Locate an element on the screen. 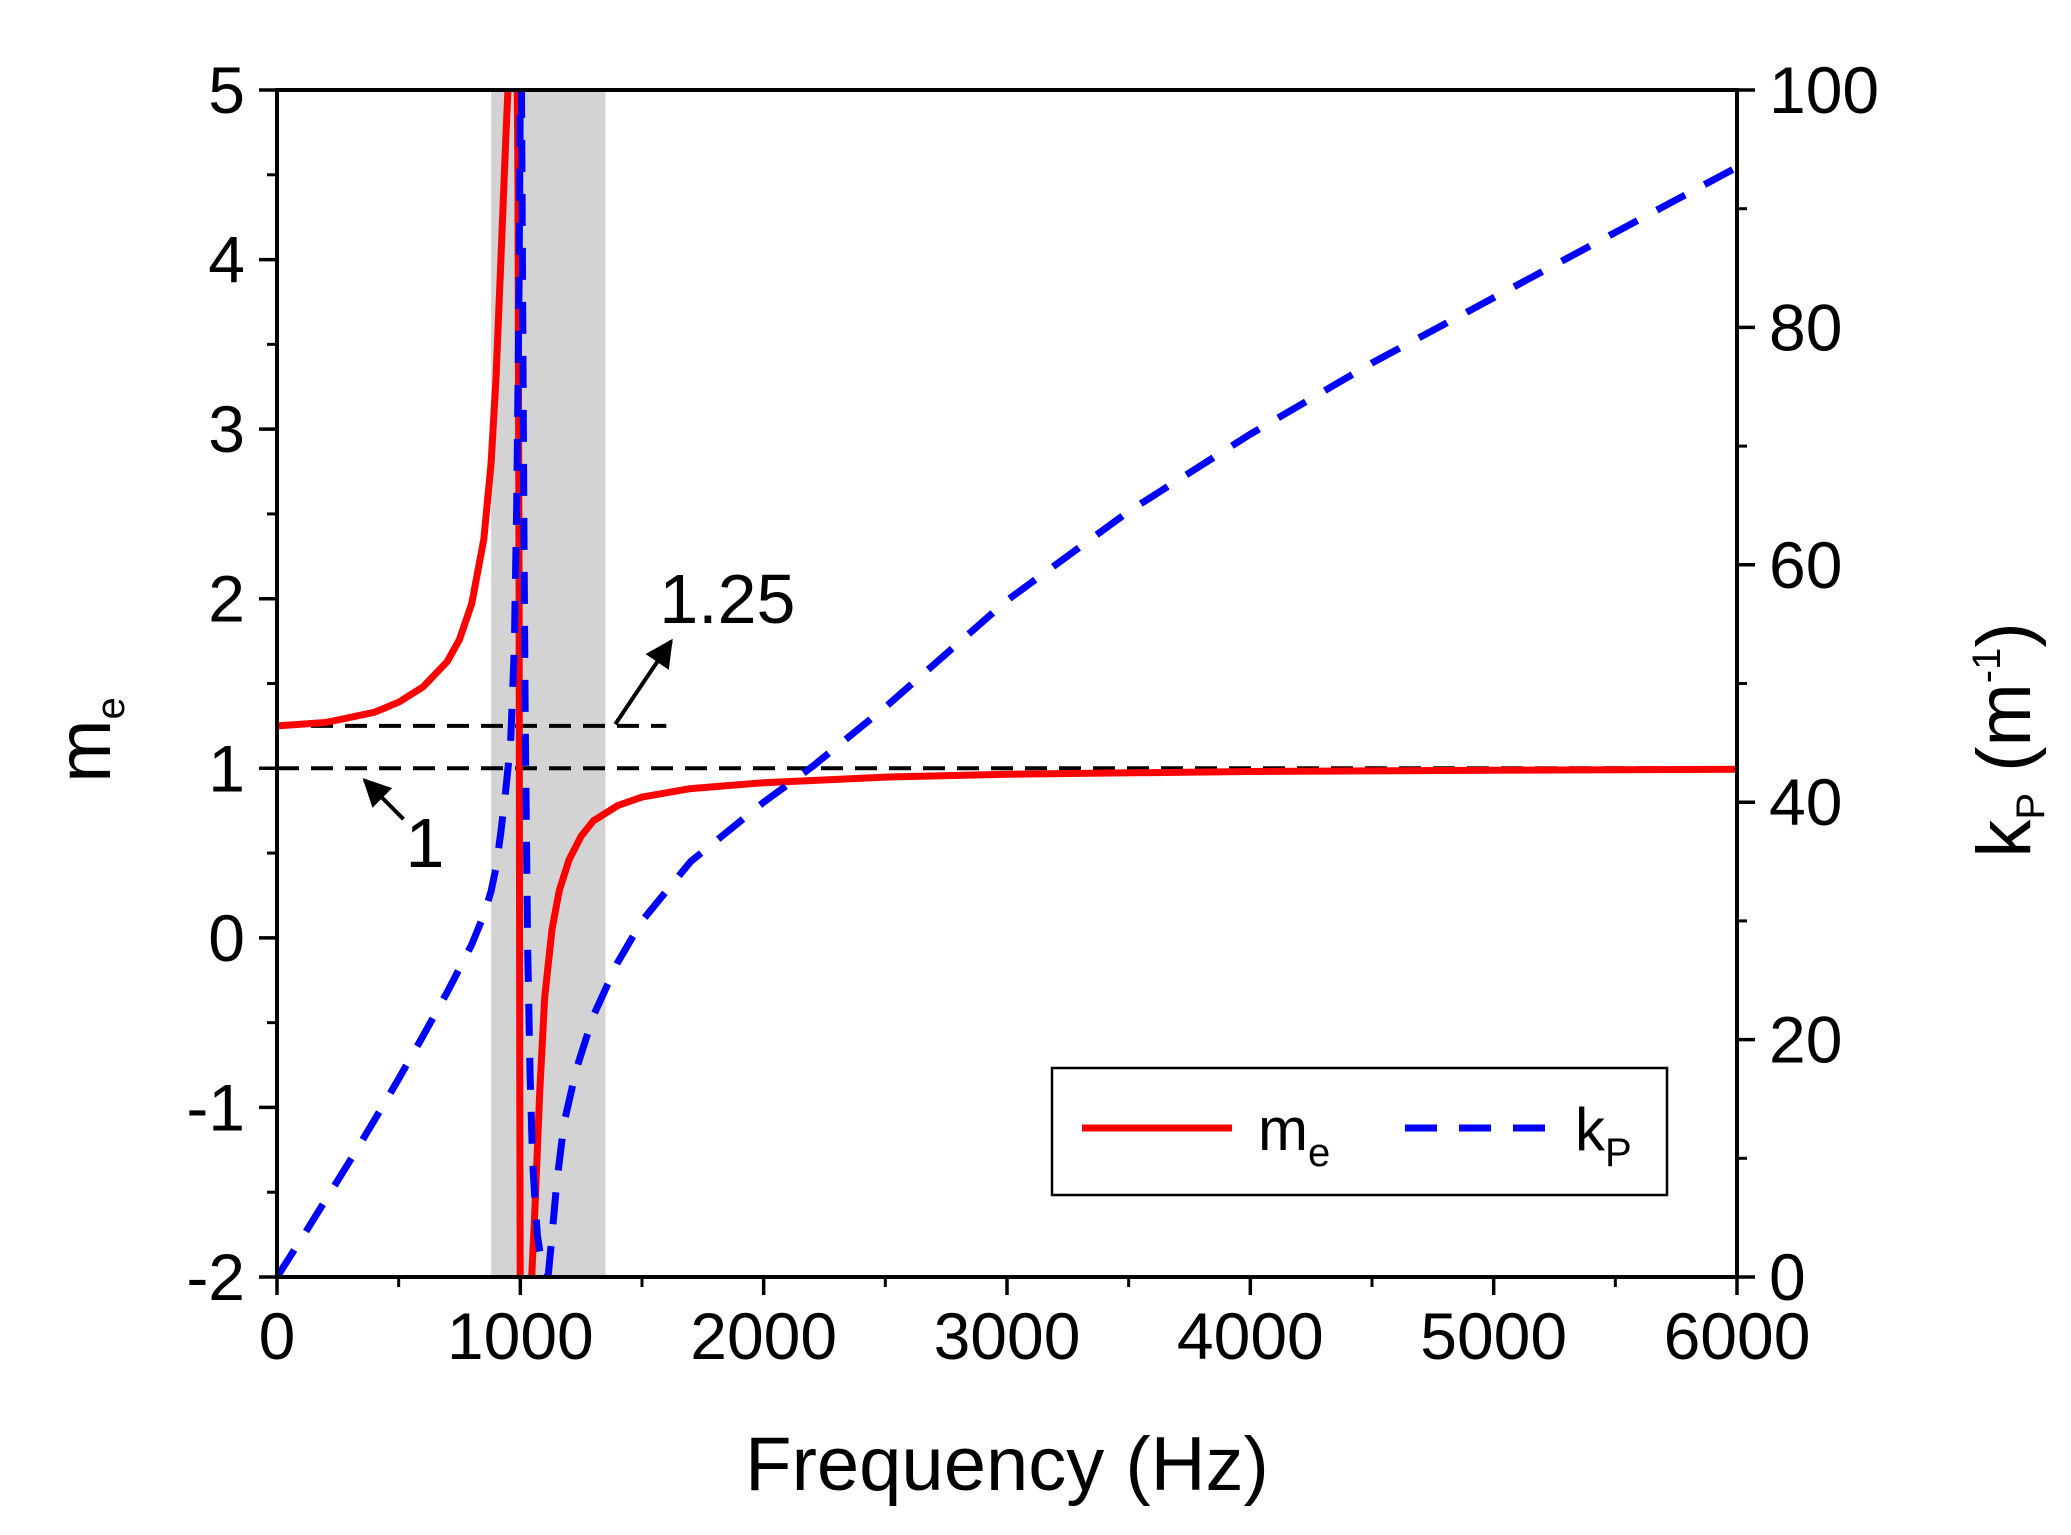 The height and width of the screenshot is (1535, 2071). y-right-tick-label: 80 is located at coordinates (1805, 327).